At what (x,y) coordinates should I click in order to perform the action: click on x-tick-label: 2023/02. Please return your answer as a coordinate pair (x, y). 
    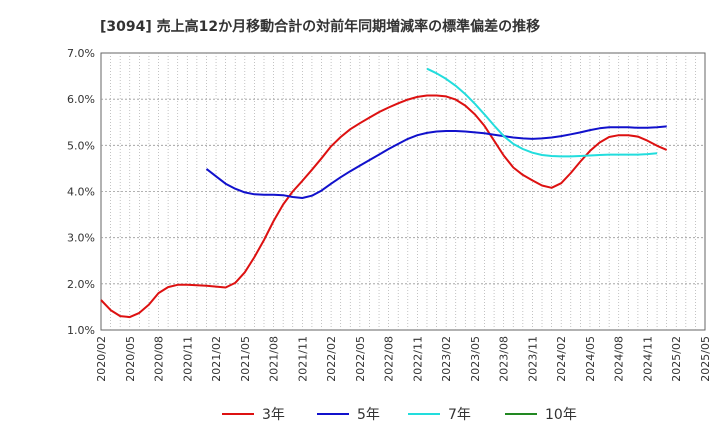
    Looking at the image, I should click on (446, 359).